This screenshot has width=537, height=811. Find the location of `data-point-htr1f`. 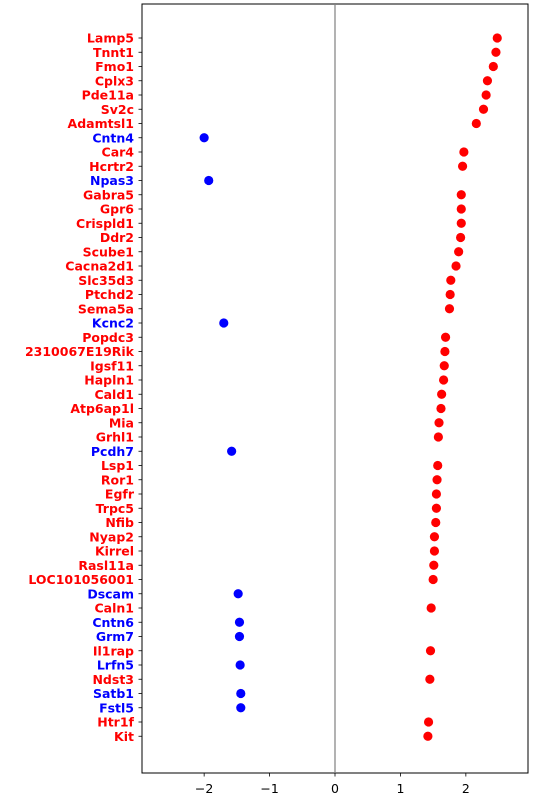

data-point-htr1f is located at coordinates (428, 722).